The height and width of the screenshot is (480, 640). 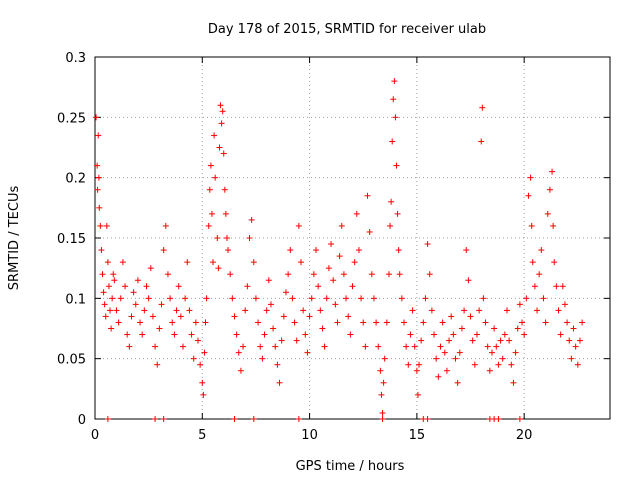 What do you see at coordinates (309, 435) in the screenshot?
I see `x-tick-label: 10` at bounding box center [309, 435].